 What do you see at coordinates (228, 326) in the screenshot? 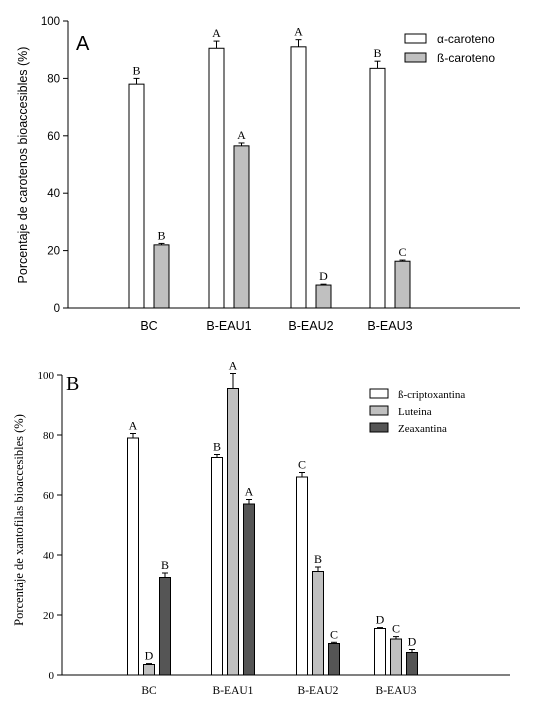
I see `panel-a-category-label: B-EAU1` at bounding box center [228, 326].